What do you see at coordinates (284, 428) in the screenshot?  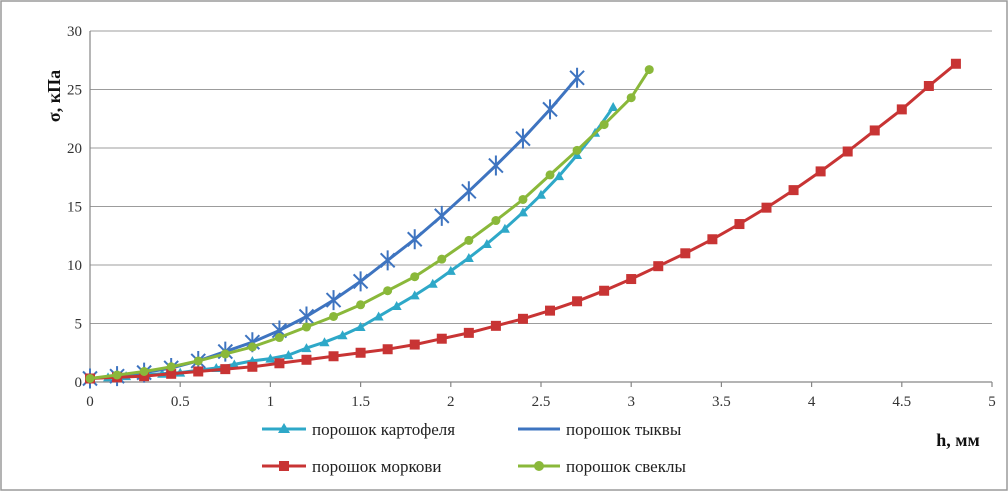 I see `legend-marker-potato` at bounding box center [284, 428].